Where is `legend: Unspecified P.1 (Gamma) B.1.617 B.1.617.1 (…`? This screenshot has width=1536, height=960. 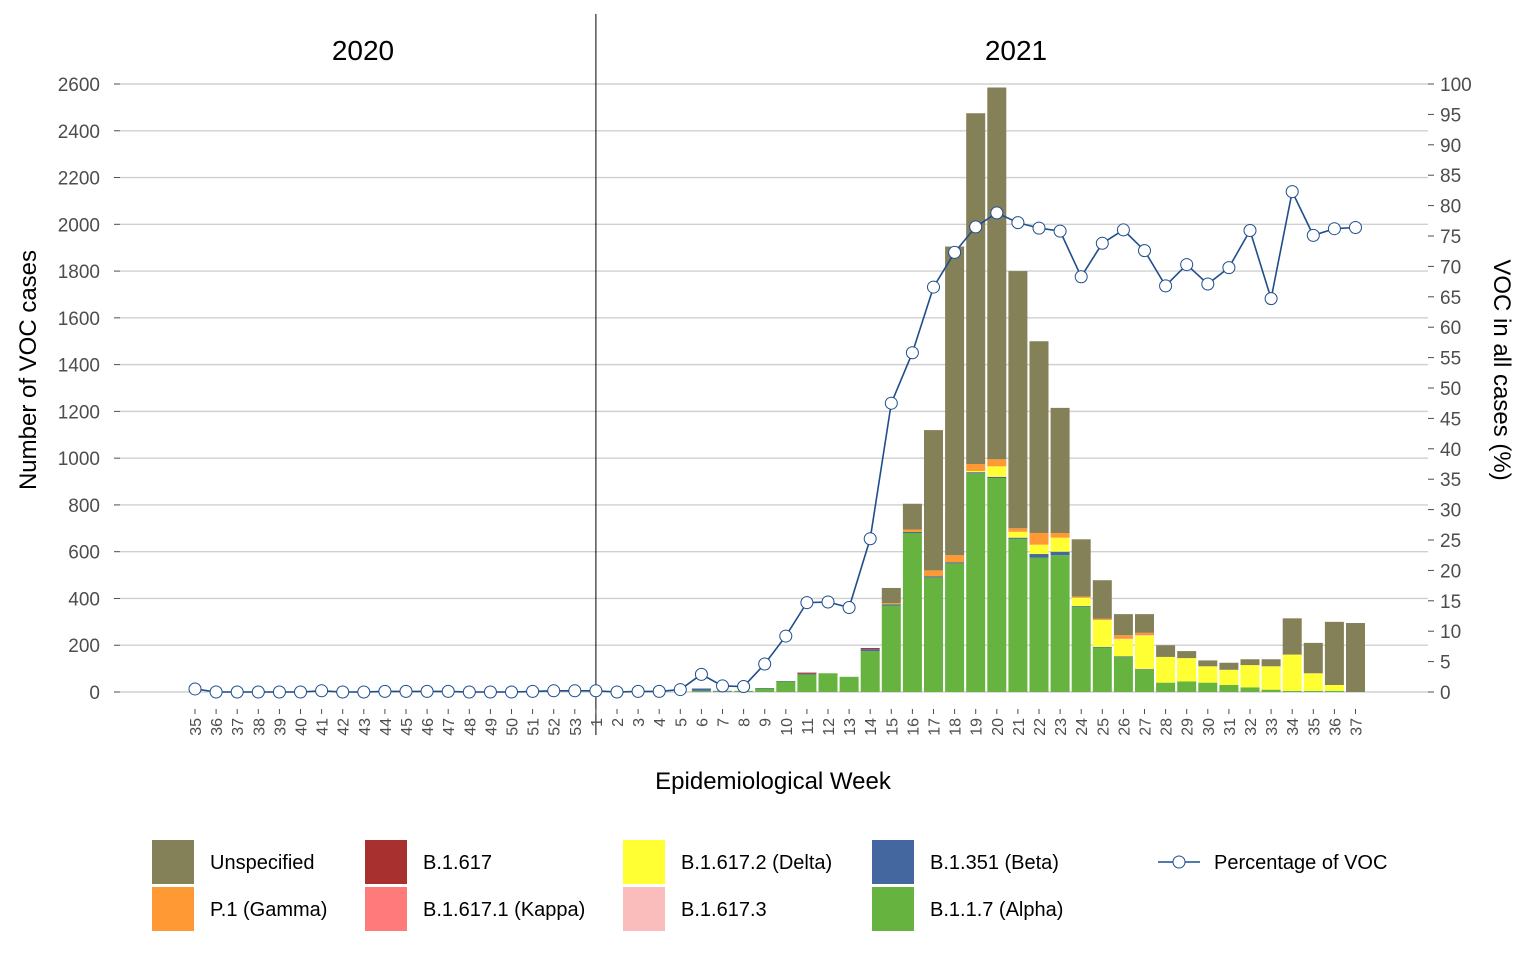
legend: Unspecified P.1 (Gamma) B.1.617 B.1.617.1 (… is located at coordinates (769, 885).